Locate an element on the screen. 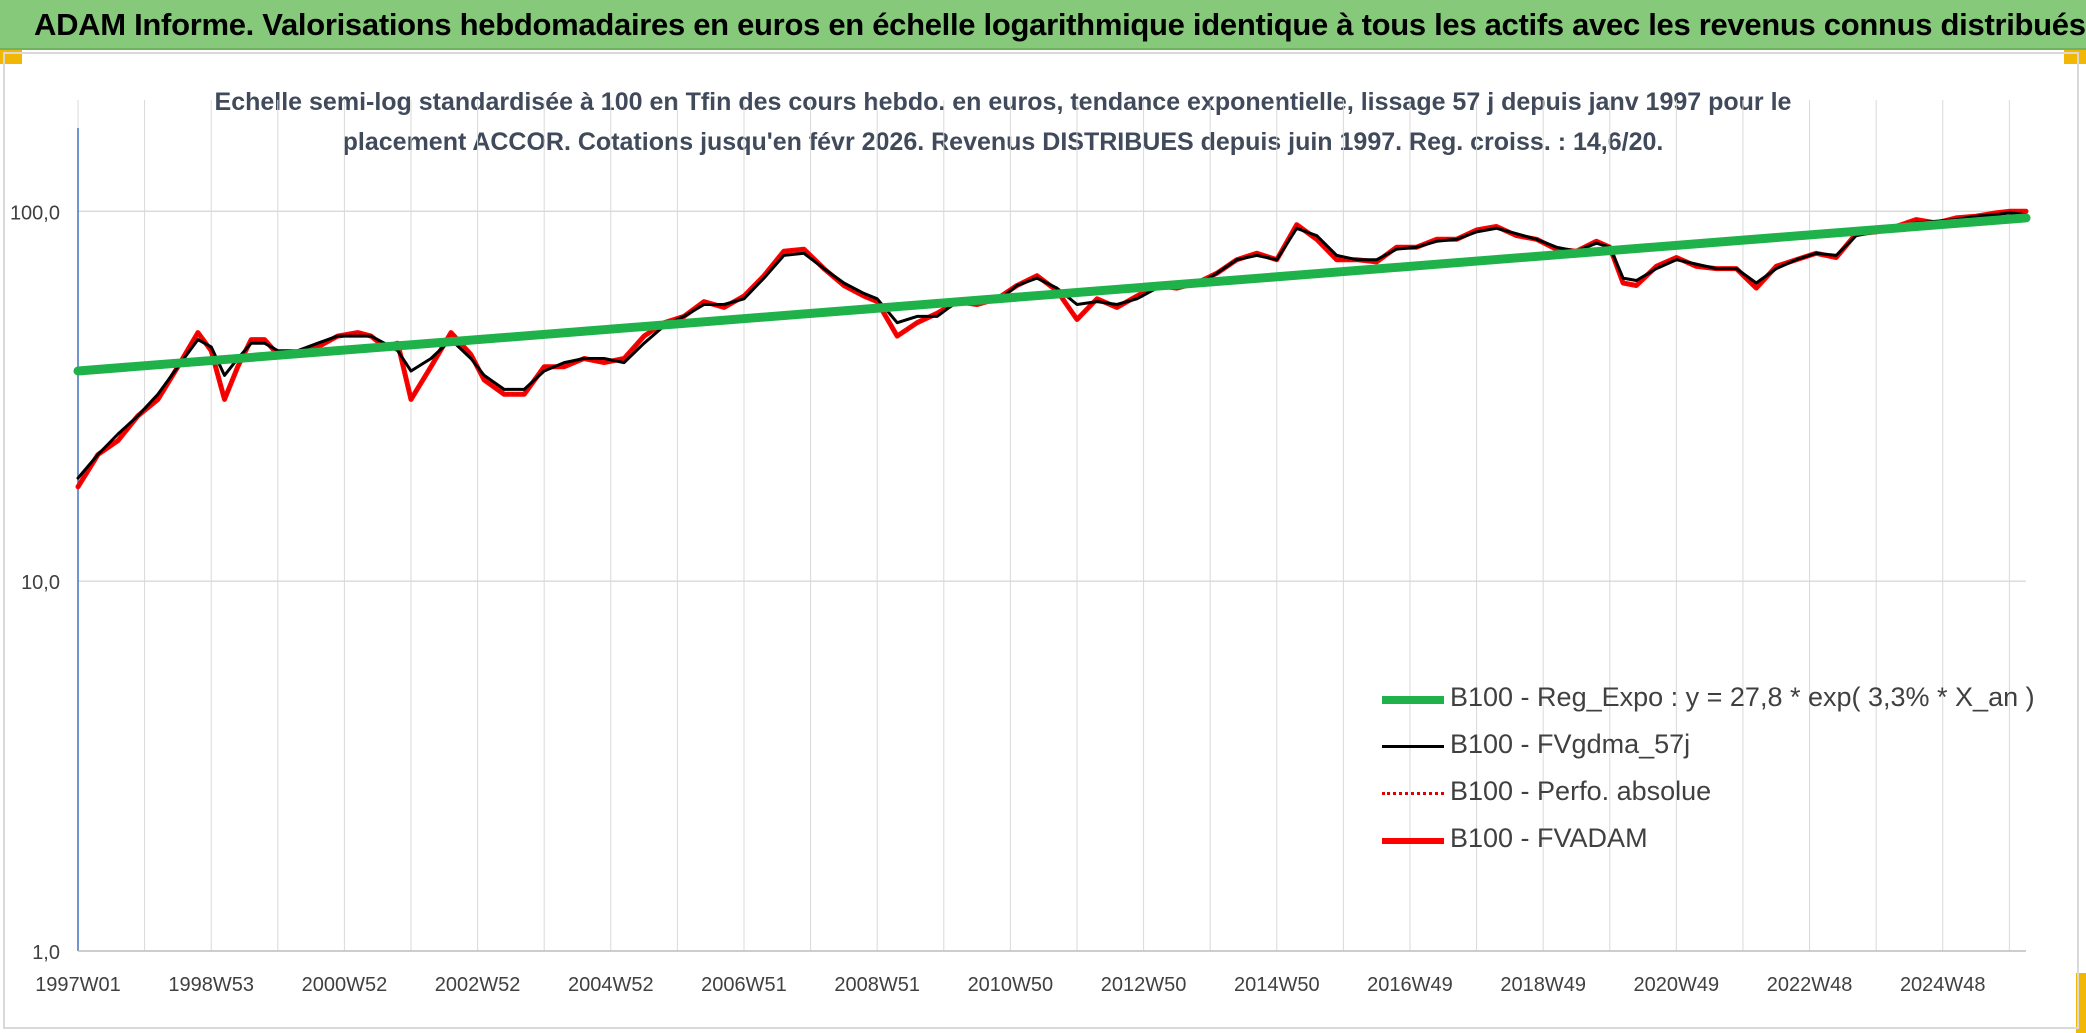 This screenshot has height=1033, width=2086. legend-swatch-fvadam is located at coordinates (1413, 841).